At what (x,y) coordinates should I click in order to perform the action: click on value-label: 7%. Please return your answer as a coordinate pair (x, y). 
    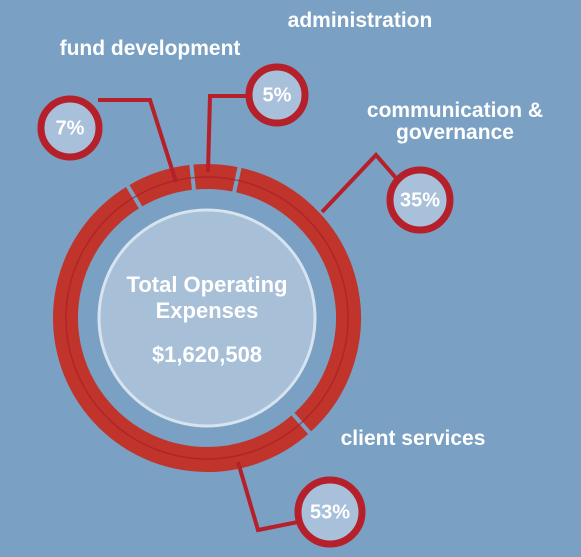
    Looking at the image, I should click on (70, 128).